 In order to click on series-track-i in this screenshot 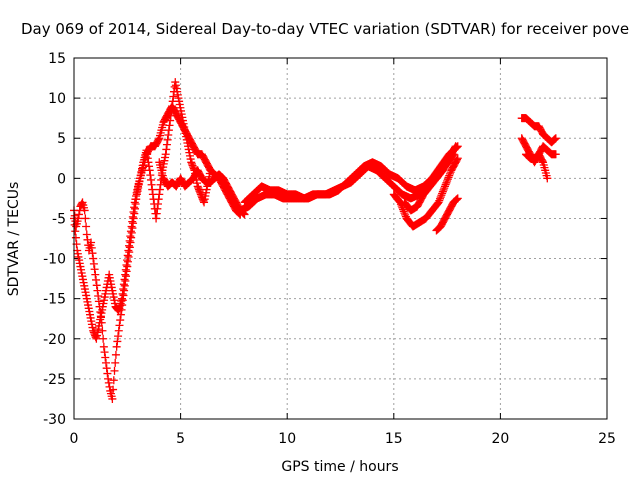, I will do `click(538, 130)`.